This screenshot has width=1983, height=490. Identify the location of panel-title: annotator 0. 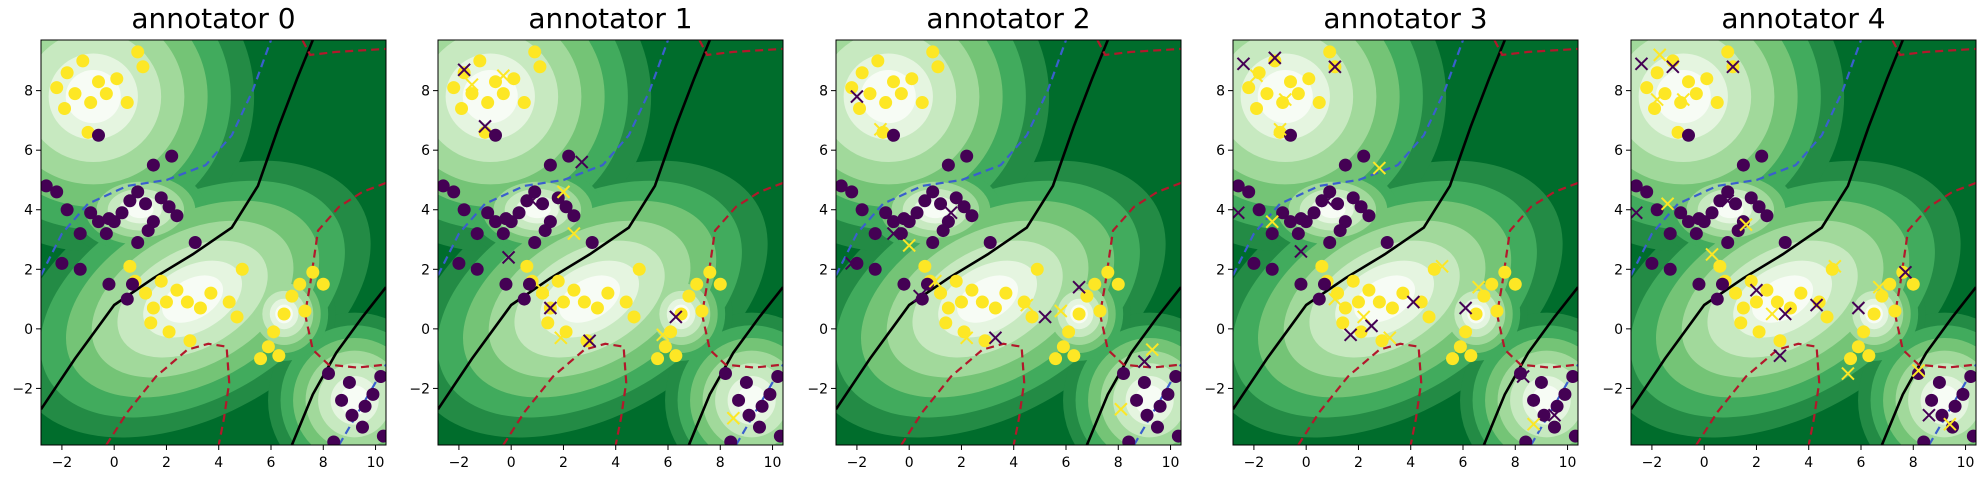
(213, 18).